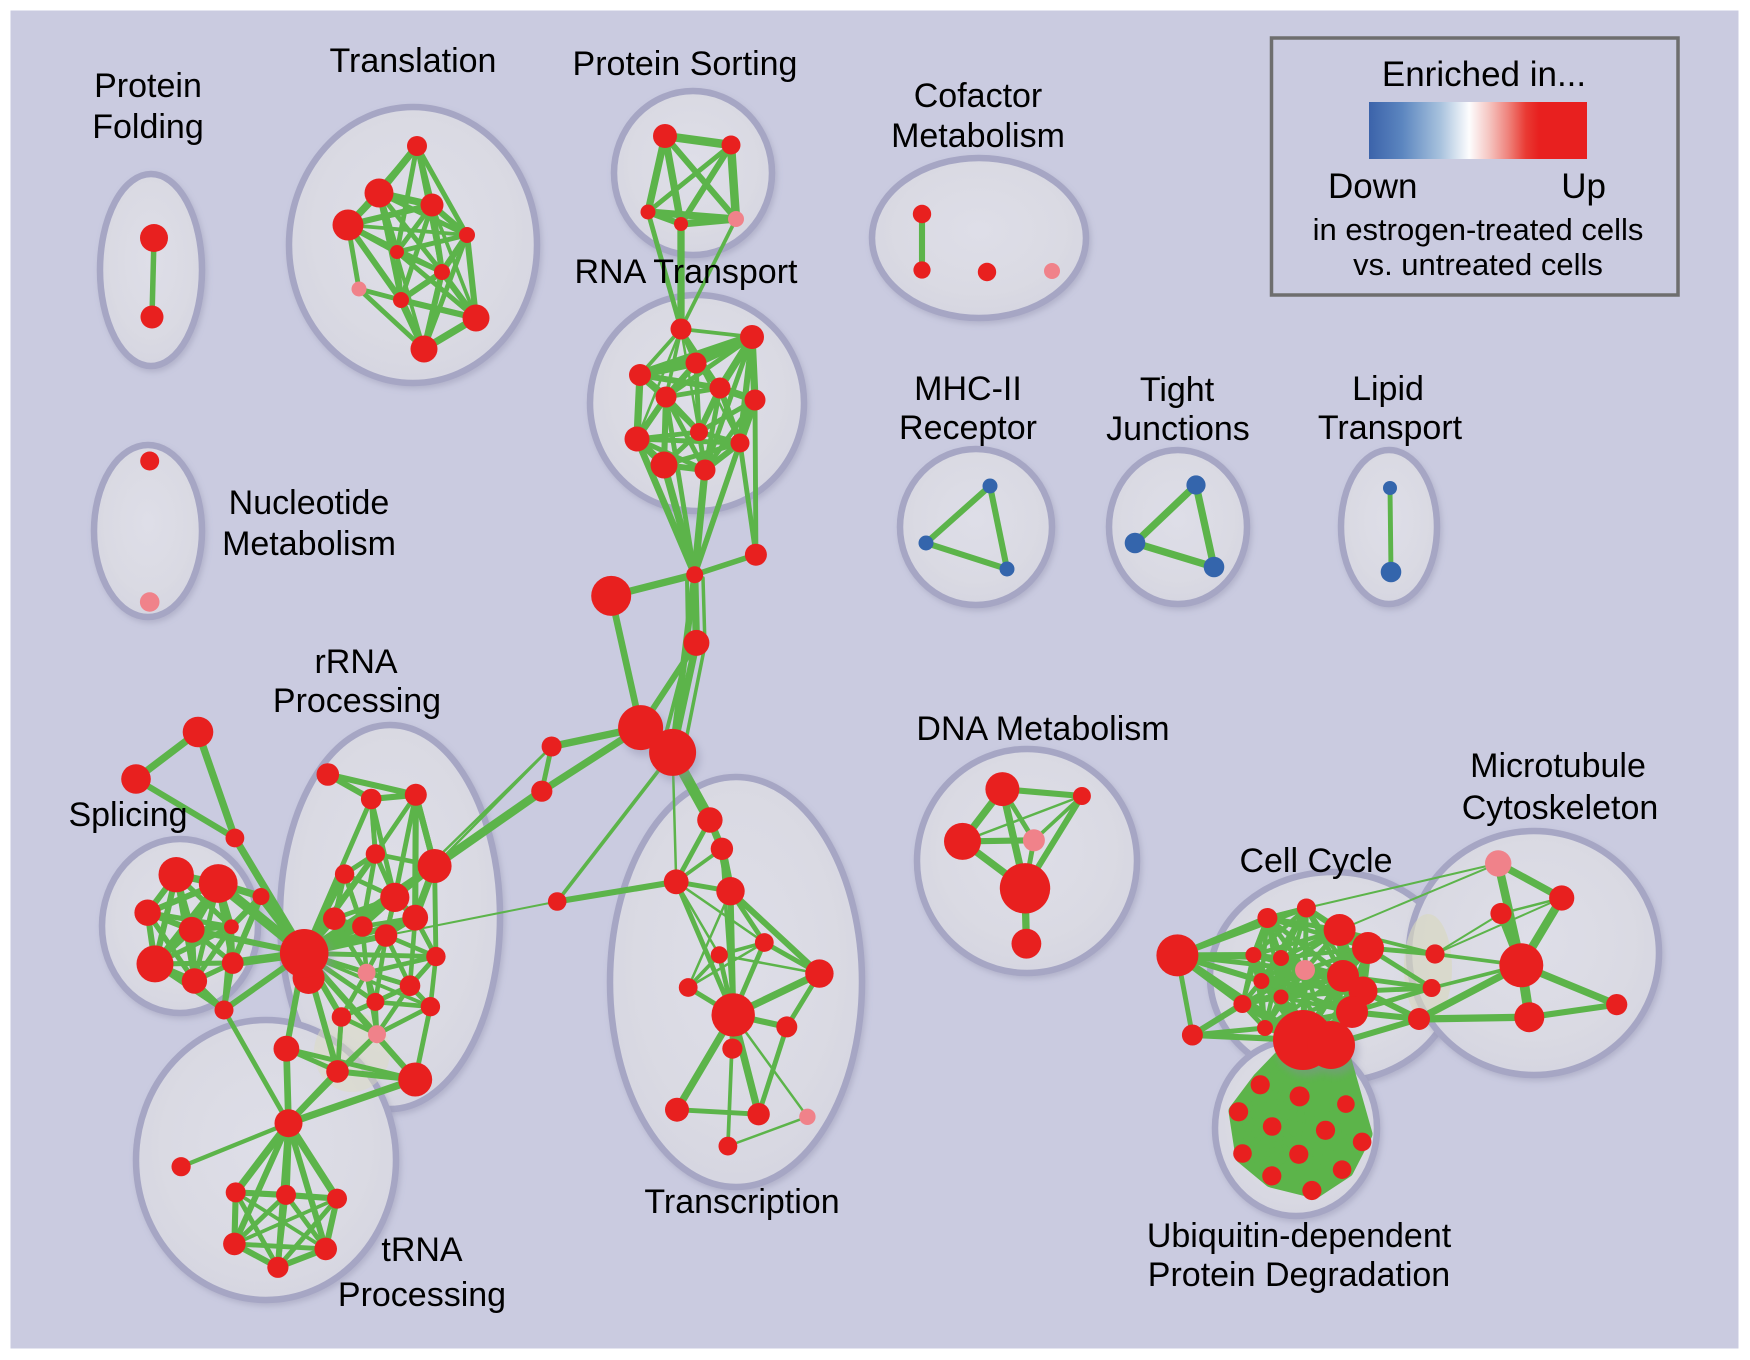 This screenshot has height=1360, width=1750. What do you see at coordinates (1299, 1275) in the screenshot?
I see `svg-text: Protein Degradation` at bounding box center [1299, 1275].